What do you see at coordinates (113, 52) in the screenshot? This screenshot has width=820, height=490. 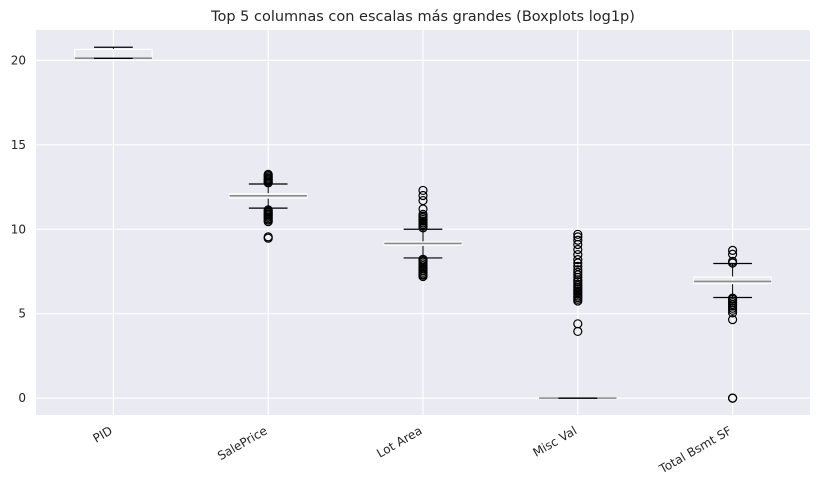 I see `box-pid` at bounding box center [113, 52].